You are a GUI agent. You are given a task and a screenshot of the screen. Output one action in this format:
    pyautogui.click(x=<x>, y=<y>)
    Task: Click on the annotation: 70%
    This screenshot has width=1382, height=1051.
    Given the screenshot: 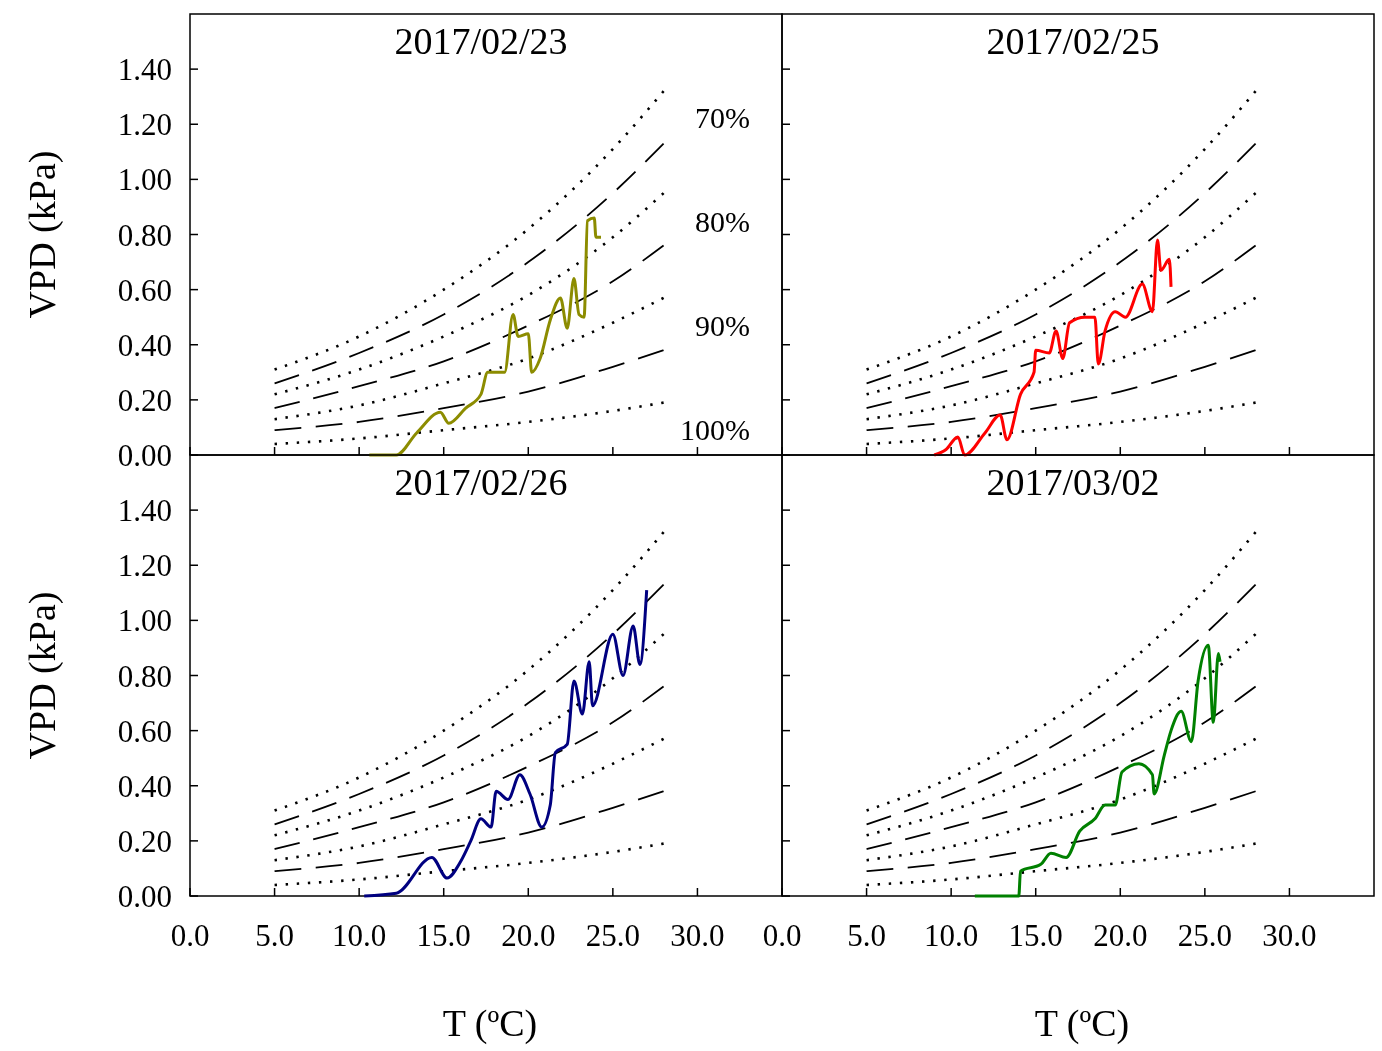 What is the action you would take?
    pyautogui.click(x=722, y=117)
    